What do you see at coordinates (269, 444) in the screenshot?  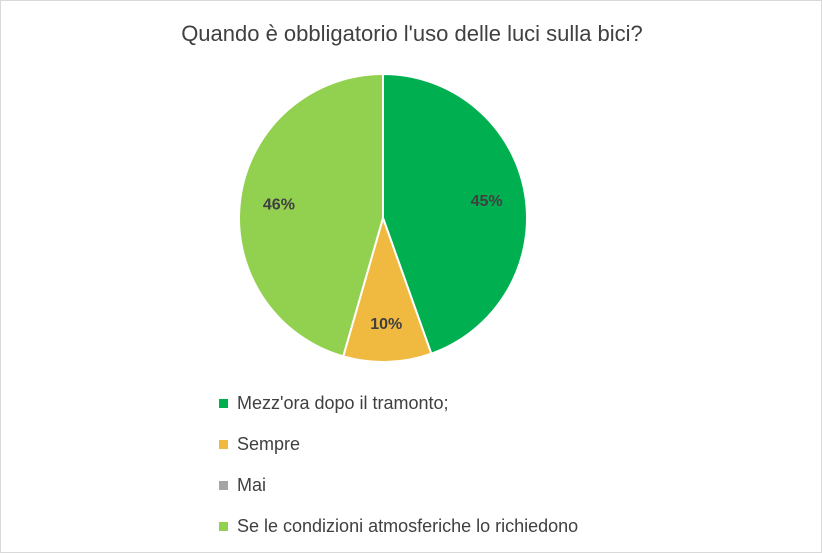 I see `legend-label: Sempre` at bounding box center [269, 444].